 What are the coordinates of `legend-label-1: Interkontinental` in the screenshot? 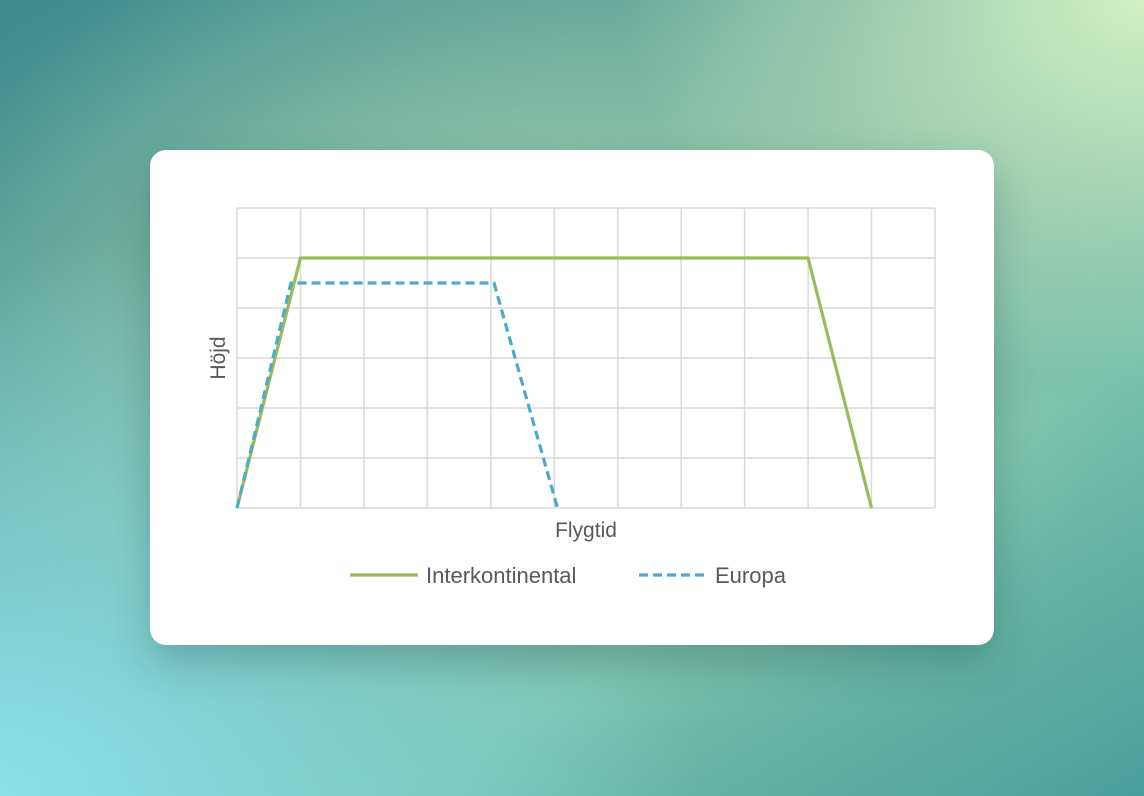 It's located at (501, 575).